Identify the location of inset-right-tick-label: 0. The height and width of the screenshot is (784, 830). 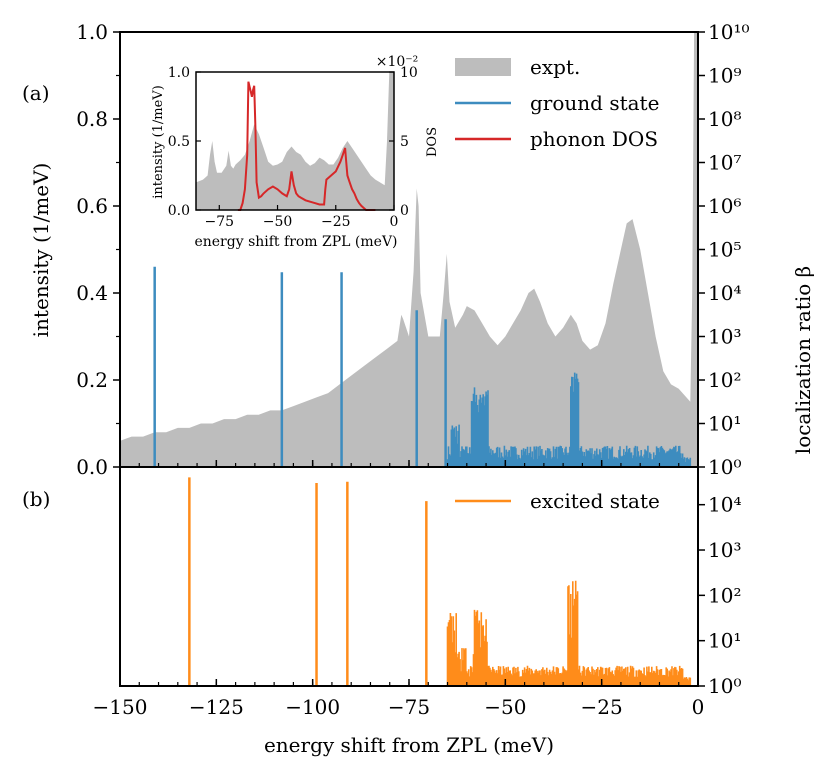
(404, 211).